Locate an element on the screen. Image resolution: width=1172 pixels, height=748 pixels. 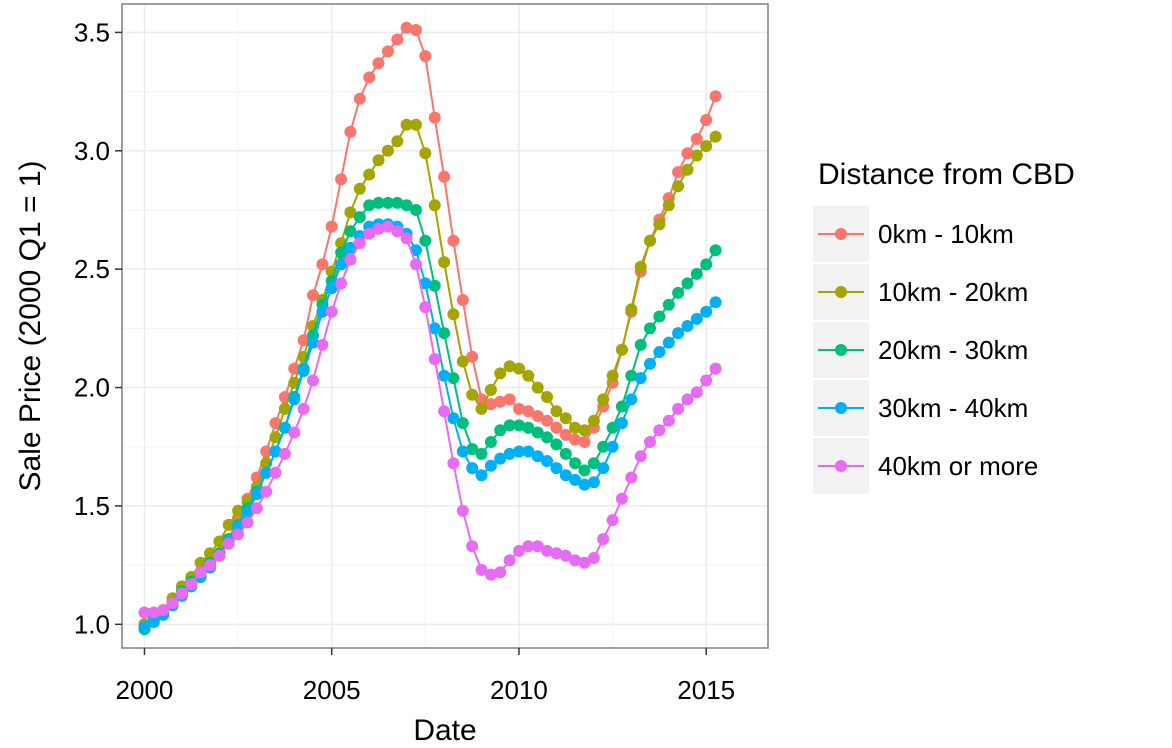
y-tick-label: 2.5 is located at coordinates (92, 269).